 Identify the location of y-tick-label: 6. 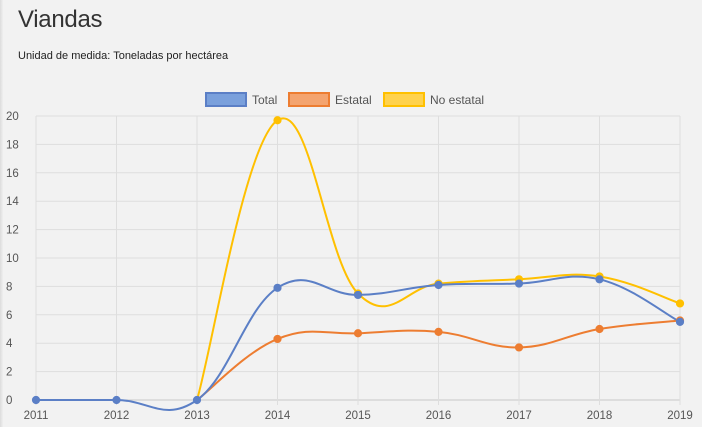
(9, 316).